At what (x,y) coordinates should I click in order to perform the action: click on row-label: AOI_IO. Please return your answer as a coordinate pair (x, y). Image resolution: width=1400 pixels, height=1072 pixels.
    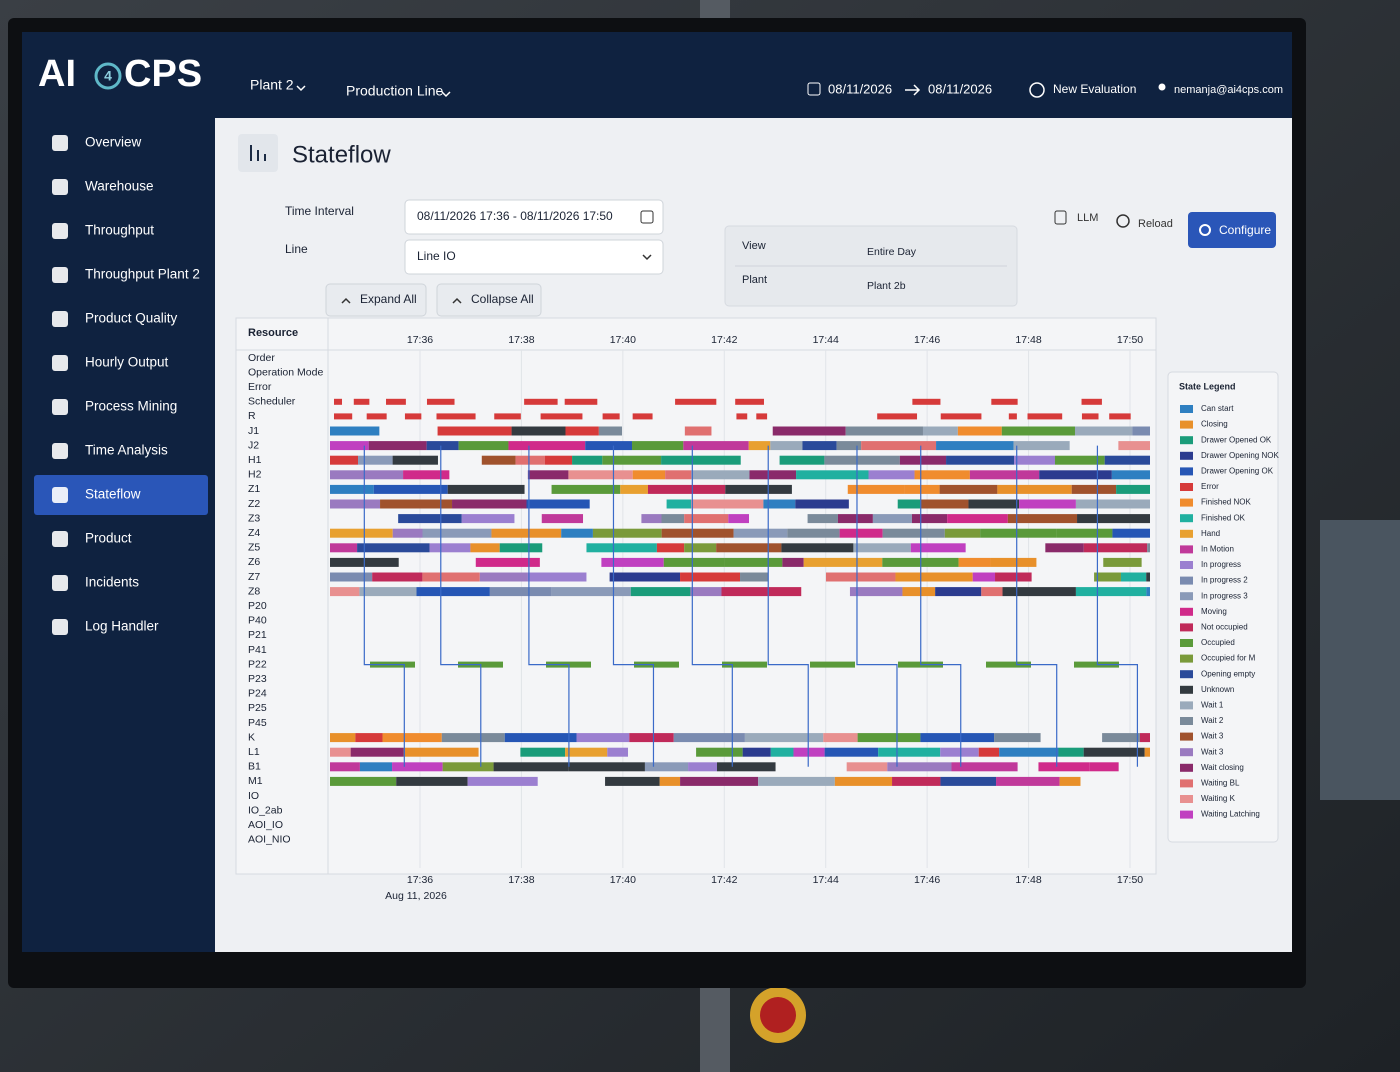
    Looking at the image, I should click on (265, 825).